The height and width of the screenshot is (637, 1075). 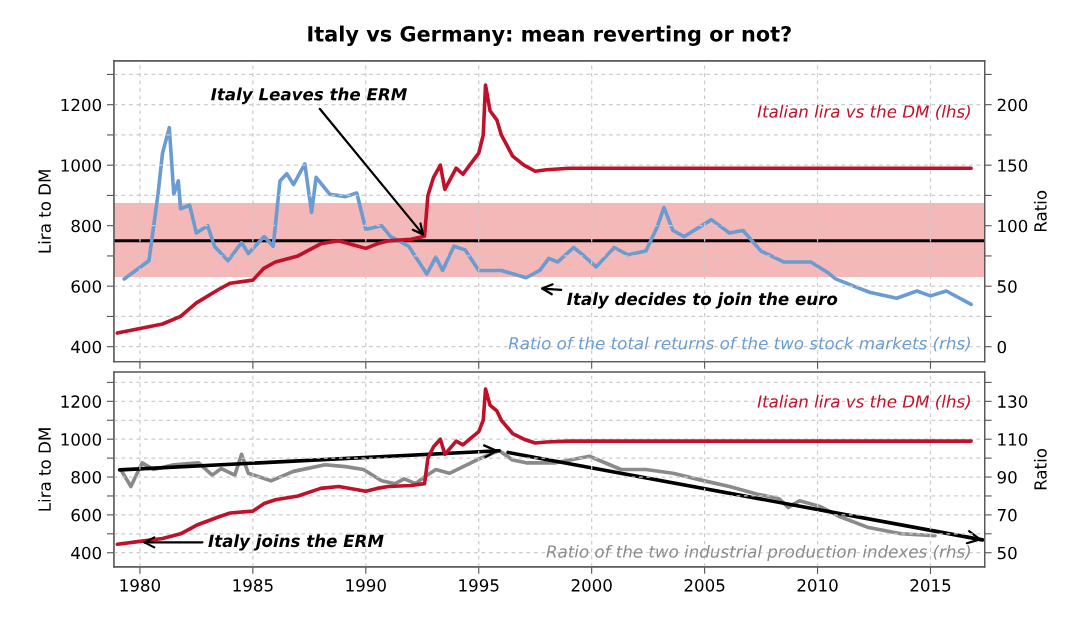 I want to click on annotation: Italy joins the ERM, so click(x=296, y=542).